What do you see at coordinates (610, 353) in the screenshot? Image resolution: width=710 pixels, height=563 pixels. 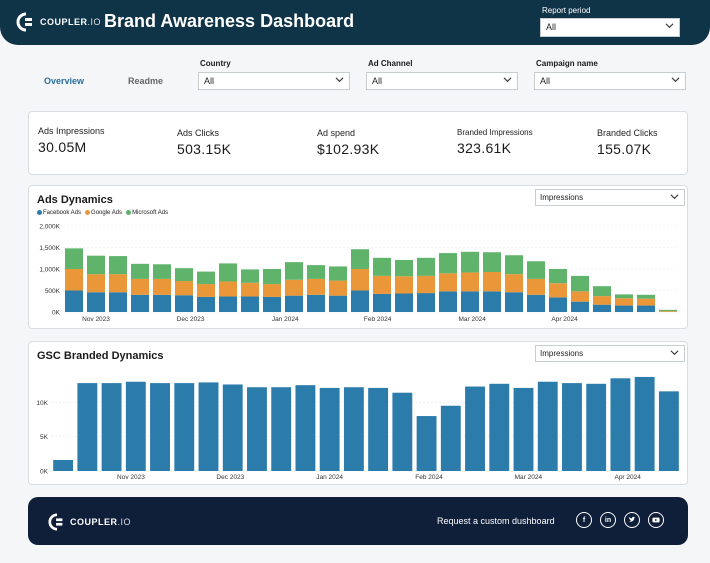 I see `gsc-metric-select: Impressions` at bounding box center [610, 353].